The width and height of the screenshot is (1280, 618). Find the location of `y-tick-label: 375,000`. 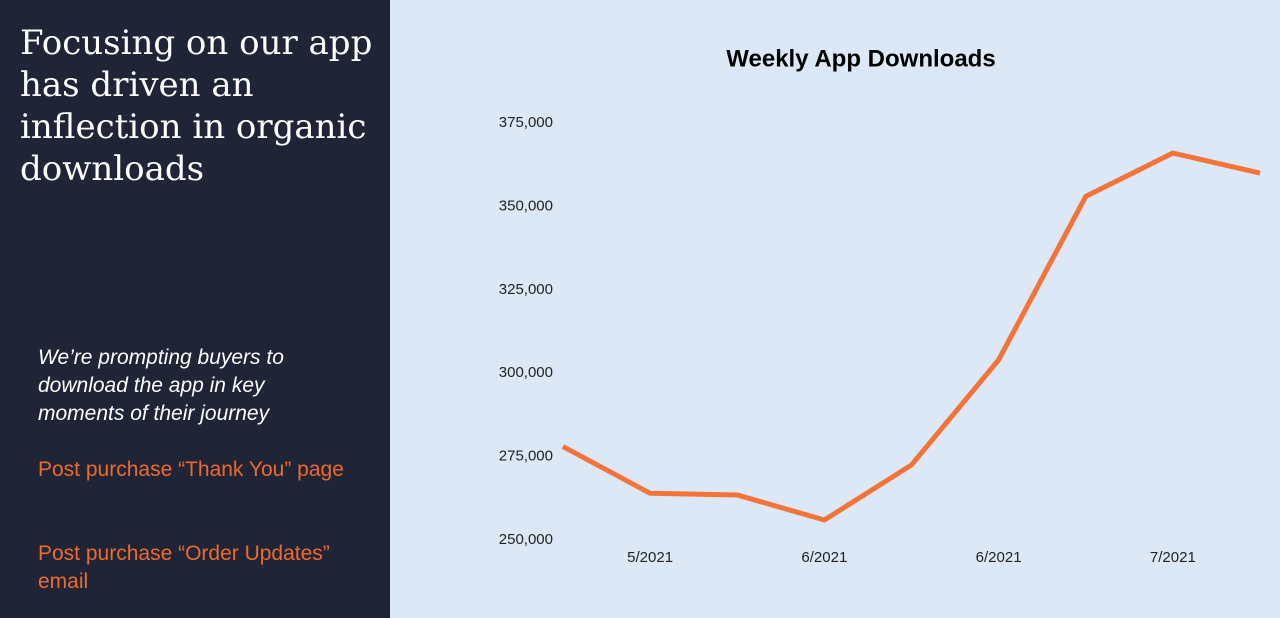

y-tick-label: 375,000 is located at coordinates (526, 122).